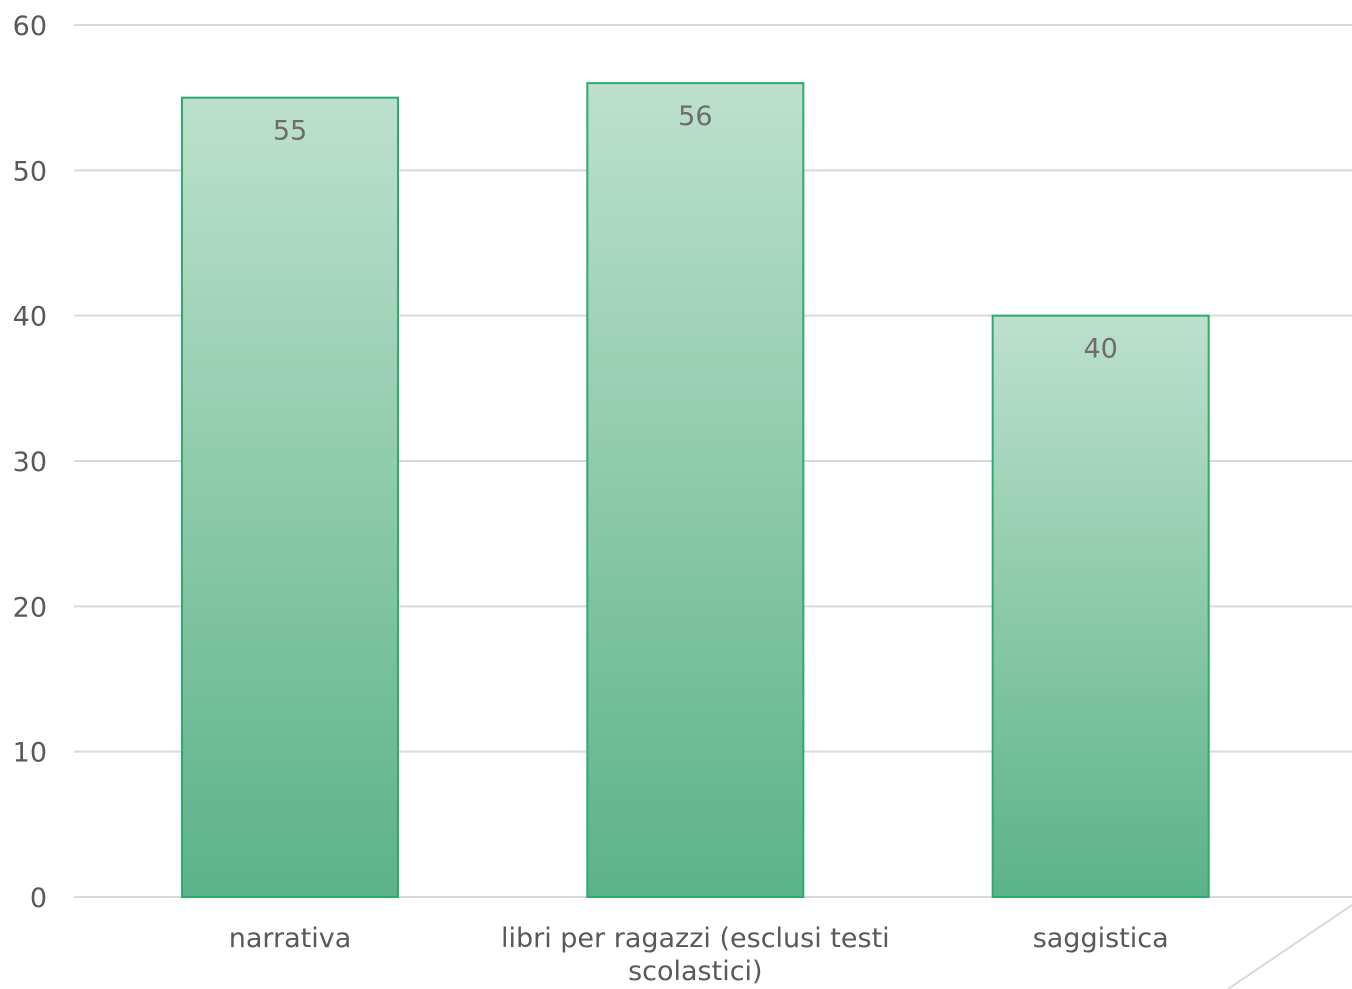 Image resolution: width=1352 pixels, height=989 pixels. What do you see at coordinates (695, 938) in the screenshot?
I see `category-label-2-line-1: libri per ragazzi (esclusi testi` at bounding box center [695, 938].